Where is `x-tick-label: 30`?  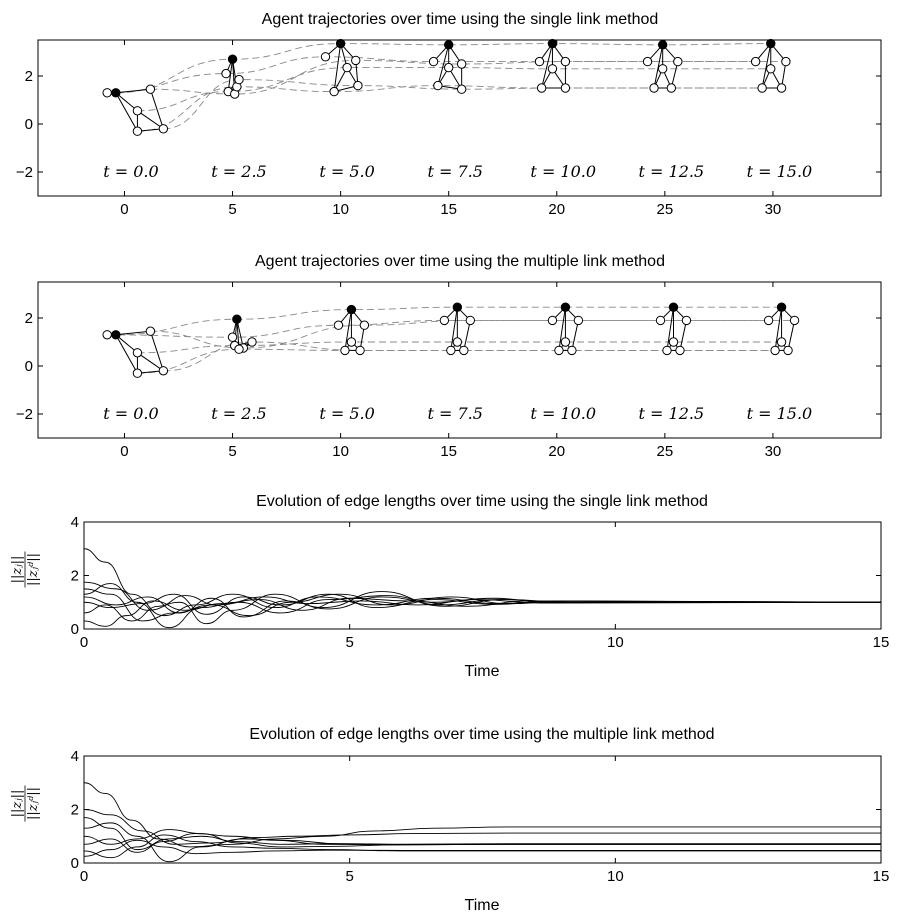 x-tick-label: 30 is located at coordinates (773, 209).